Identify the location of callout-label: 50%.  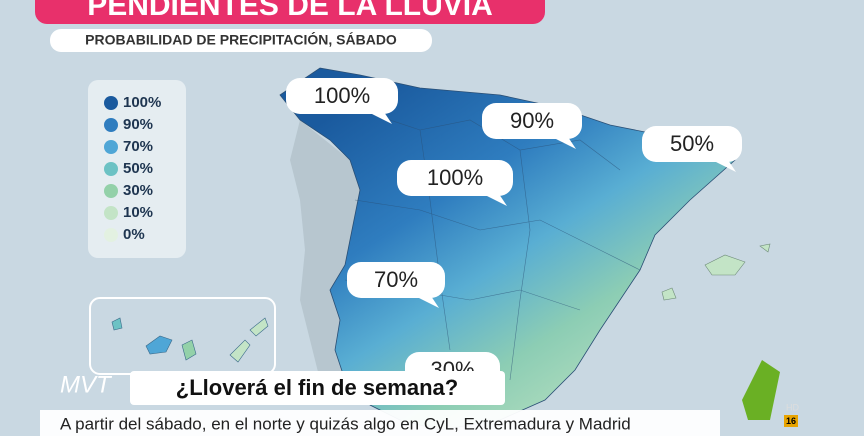
(692, 143).